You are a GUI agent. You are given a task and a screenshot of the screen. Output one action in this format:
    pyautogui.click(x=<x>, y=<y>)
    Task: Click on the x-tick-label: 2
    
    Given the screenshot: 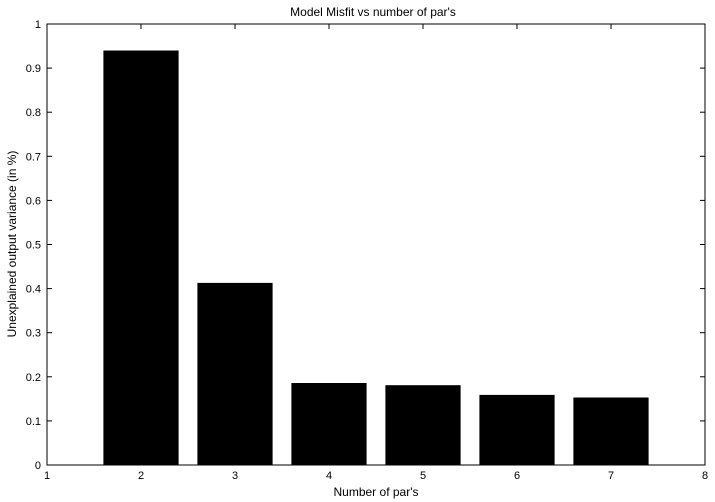 What is the action you would take?
    pyautogui.click(x=141, y=476)
    